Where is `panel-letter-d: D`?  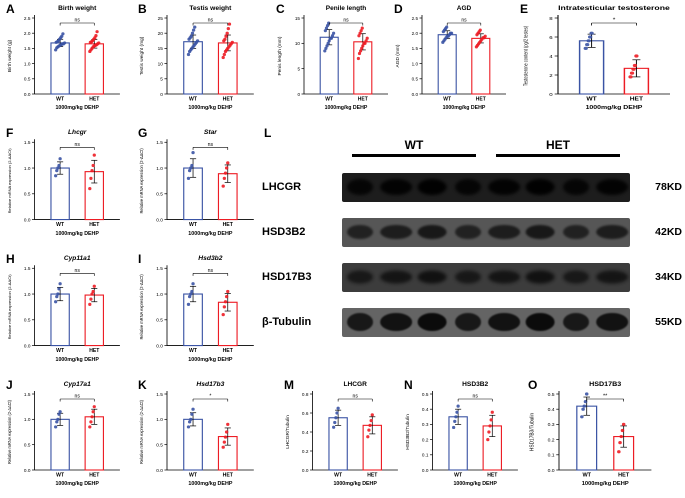 panel-letter-d: D is located at coordinates (398, 9).